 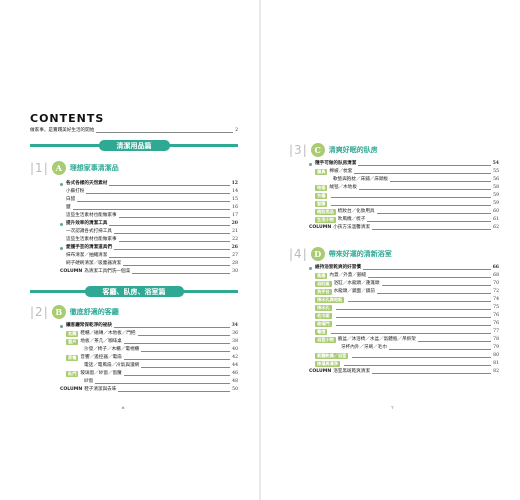 I want to click on room-tag: 生活小物, so click(x=325, y=220).